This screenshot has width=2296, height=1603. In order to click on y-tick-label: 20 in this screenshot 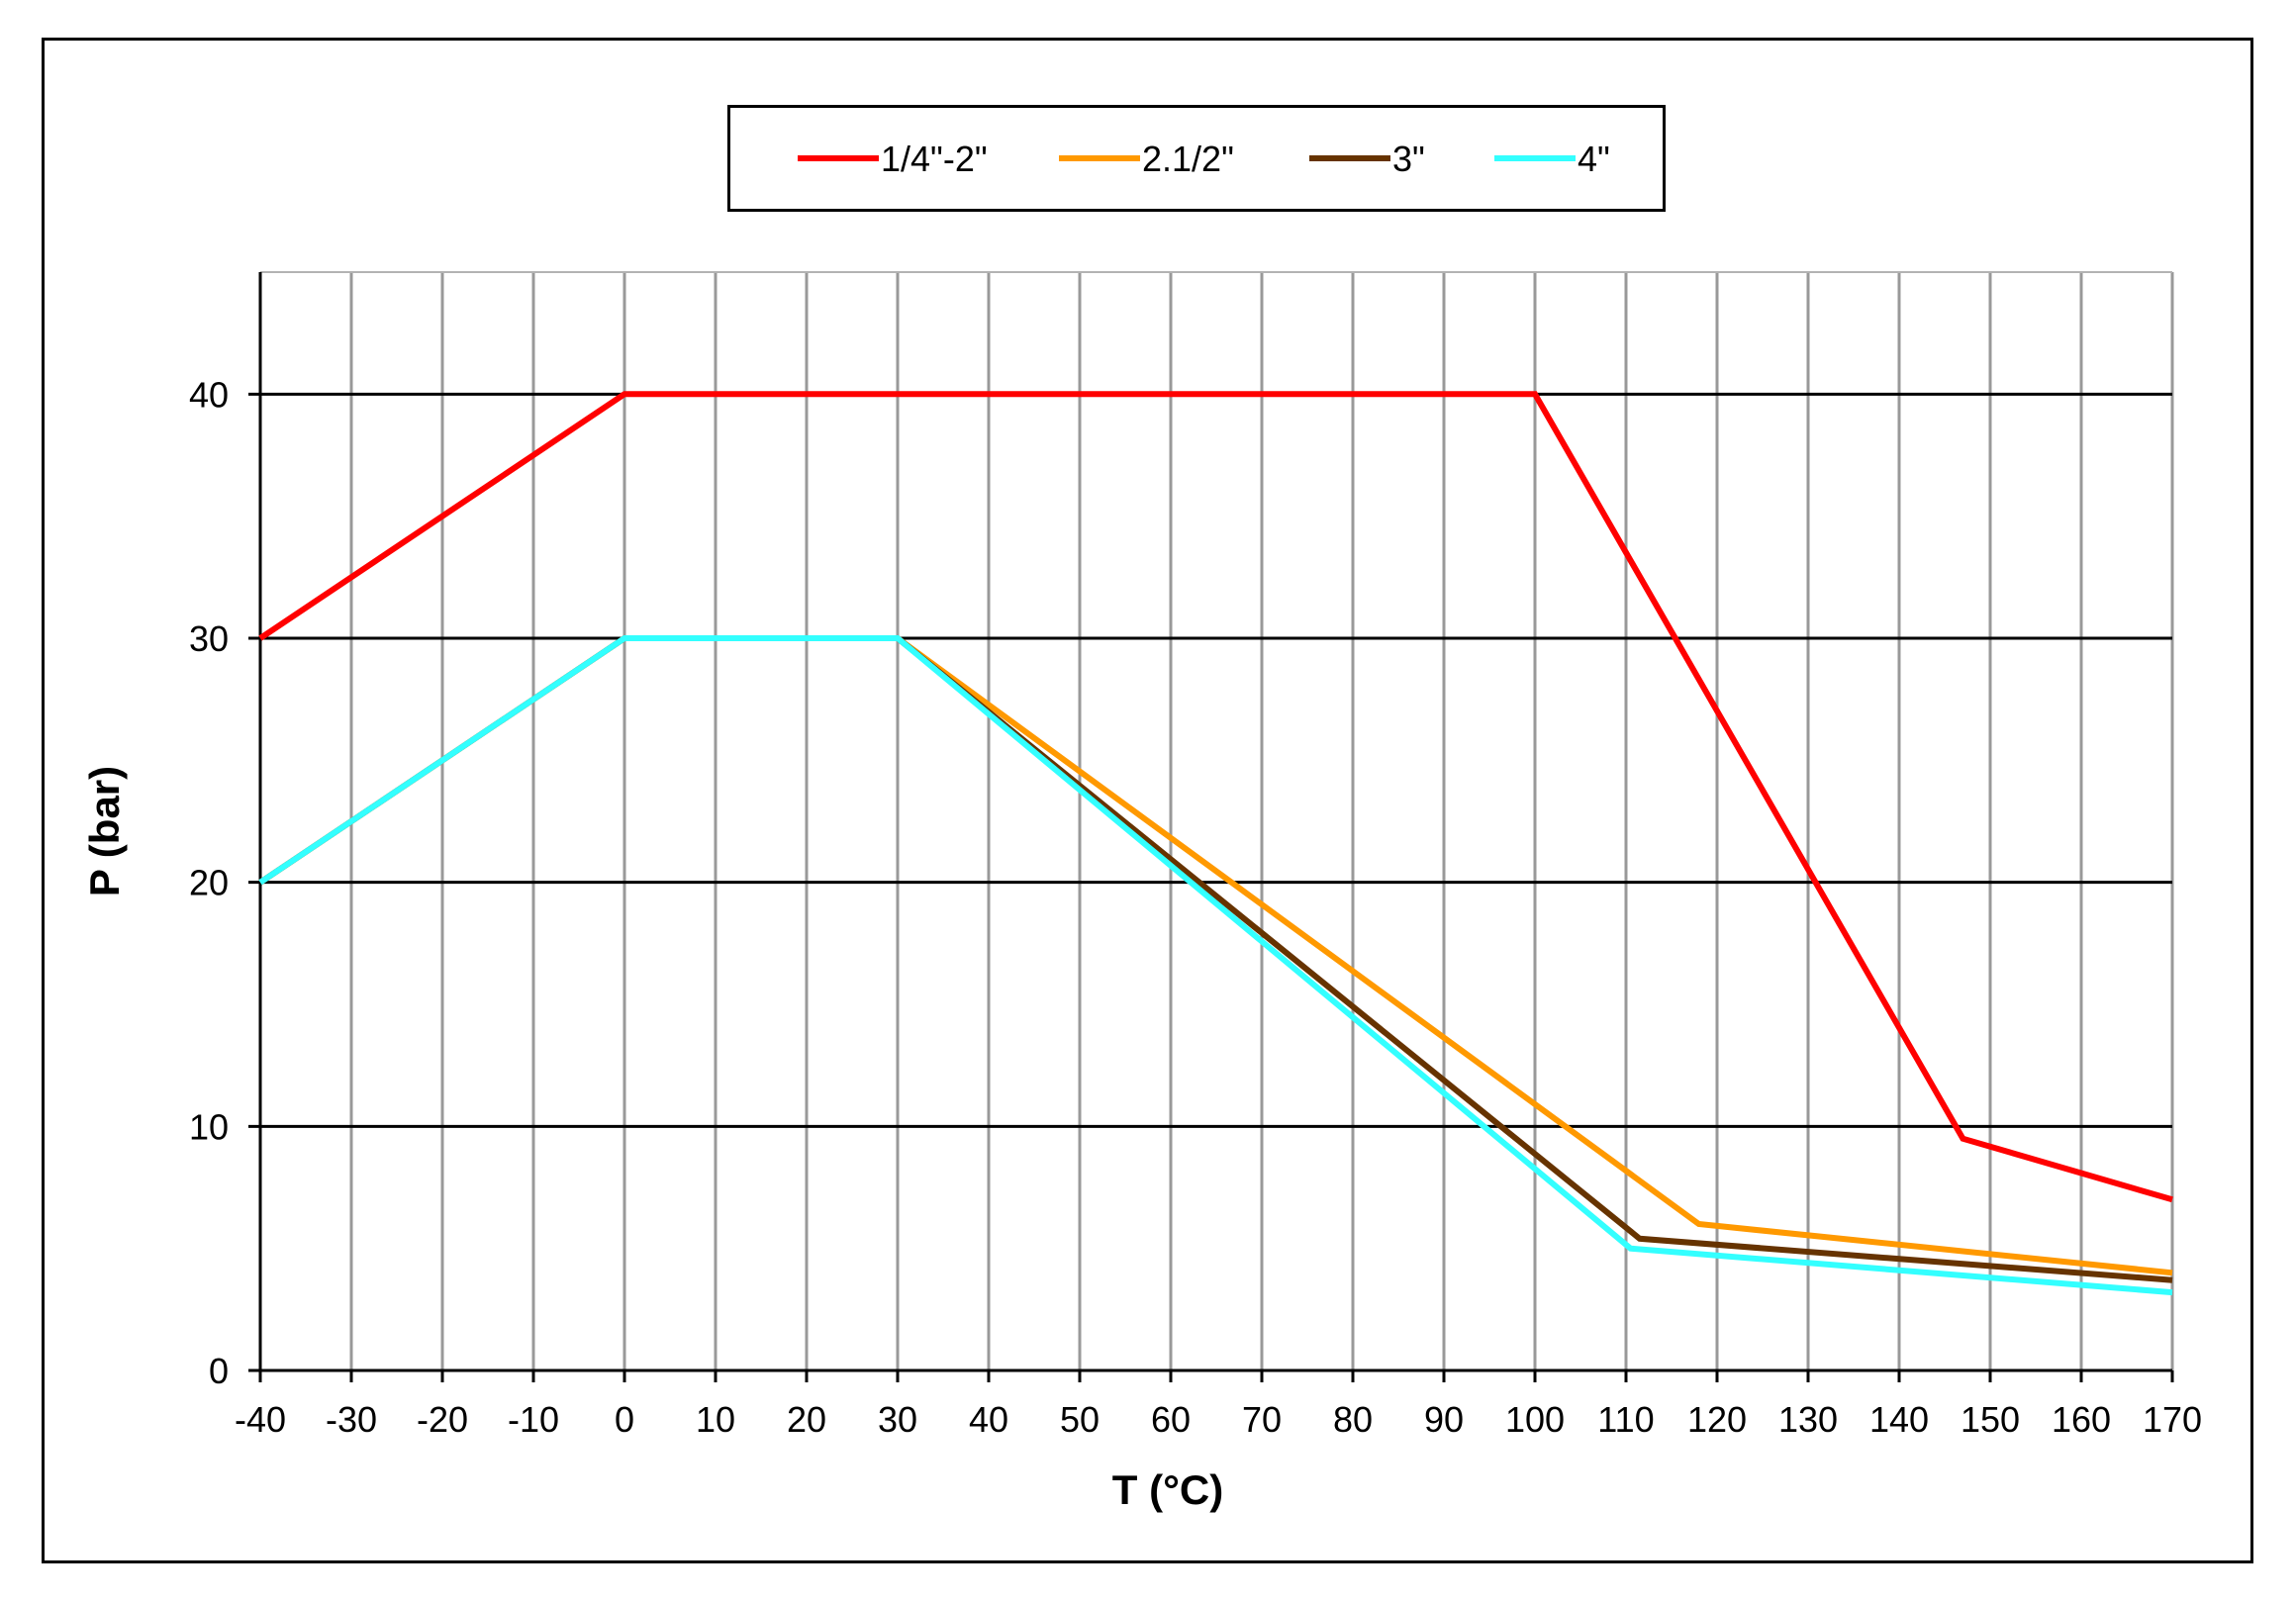, I will do `click(209, 883)`.